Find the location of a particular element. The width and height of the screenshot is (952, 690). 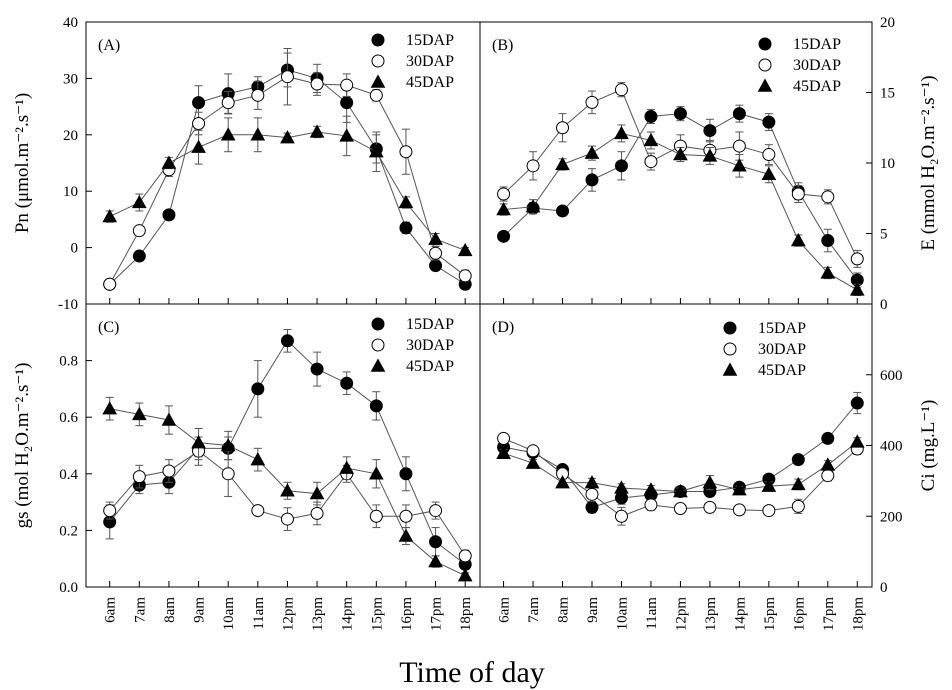

y-tick-label: 20 is located at coordinates (70, 136).